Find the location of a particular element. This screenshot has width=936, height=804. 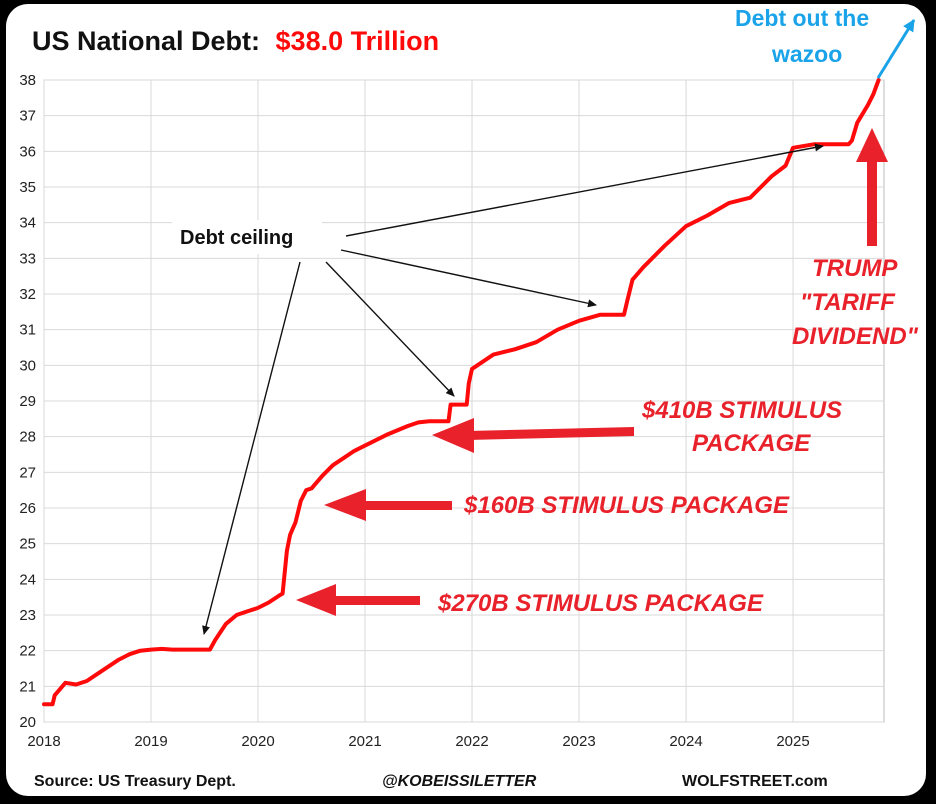

y-tick-label: 31 is located at coordinates (27, 330).